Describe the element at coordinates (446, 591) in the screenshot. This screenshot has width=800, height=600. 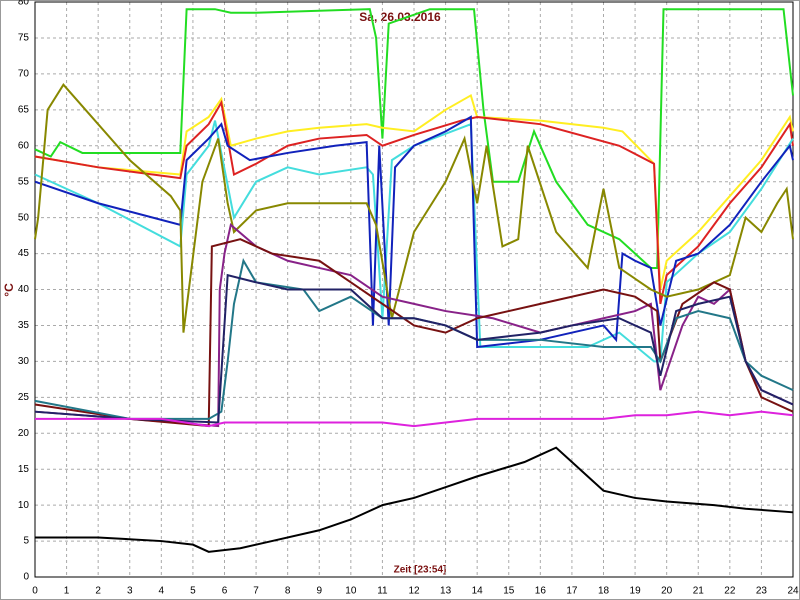
I see `x-tick-label: 13` at that location.